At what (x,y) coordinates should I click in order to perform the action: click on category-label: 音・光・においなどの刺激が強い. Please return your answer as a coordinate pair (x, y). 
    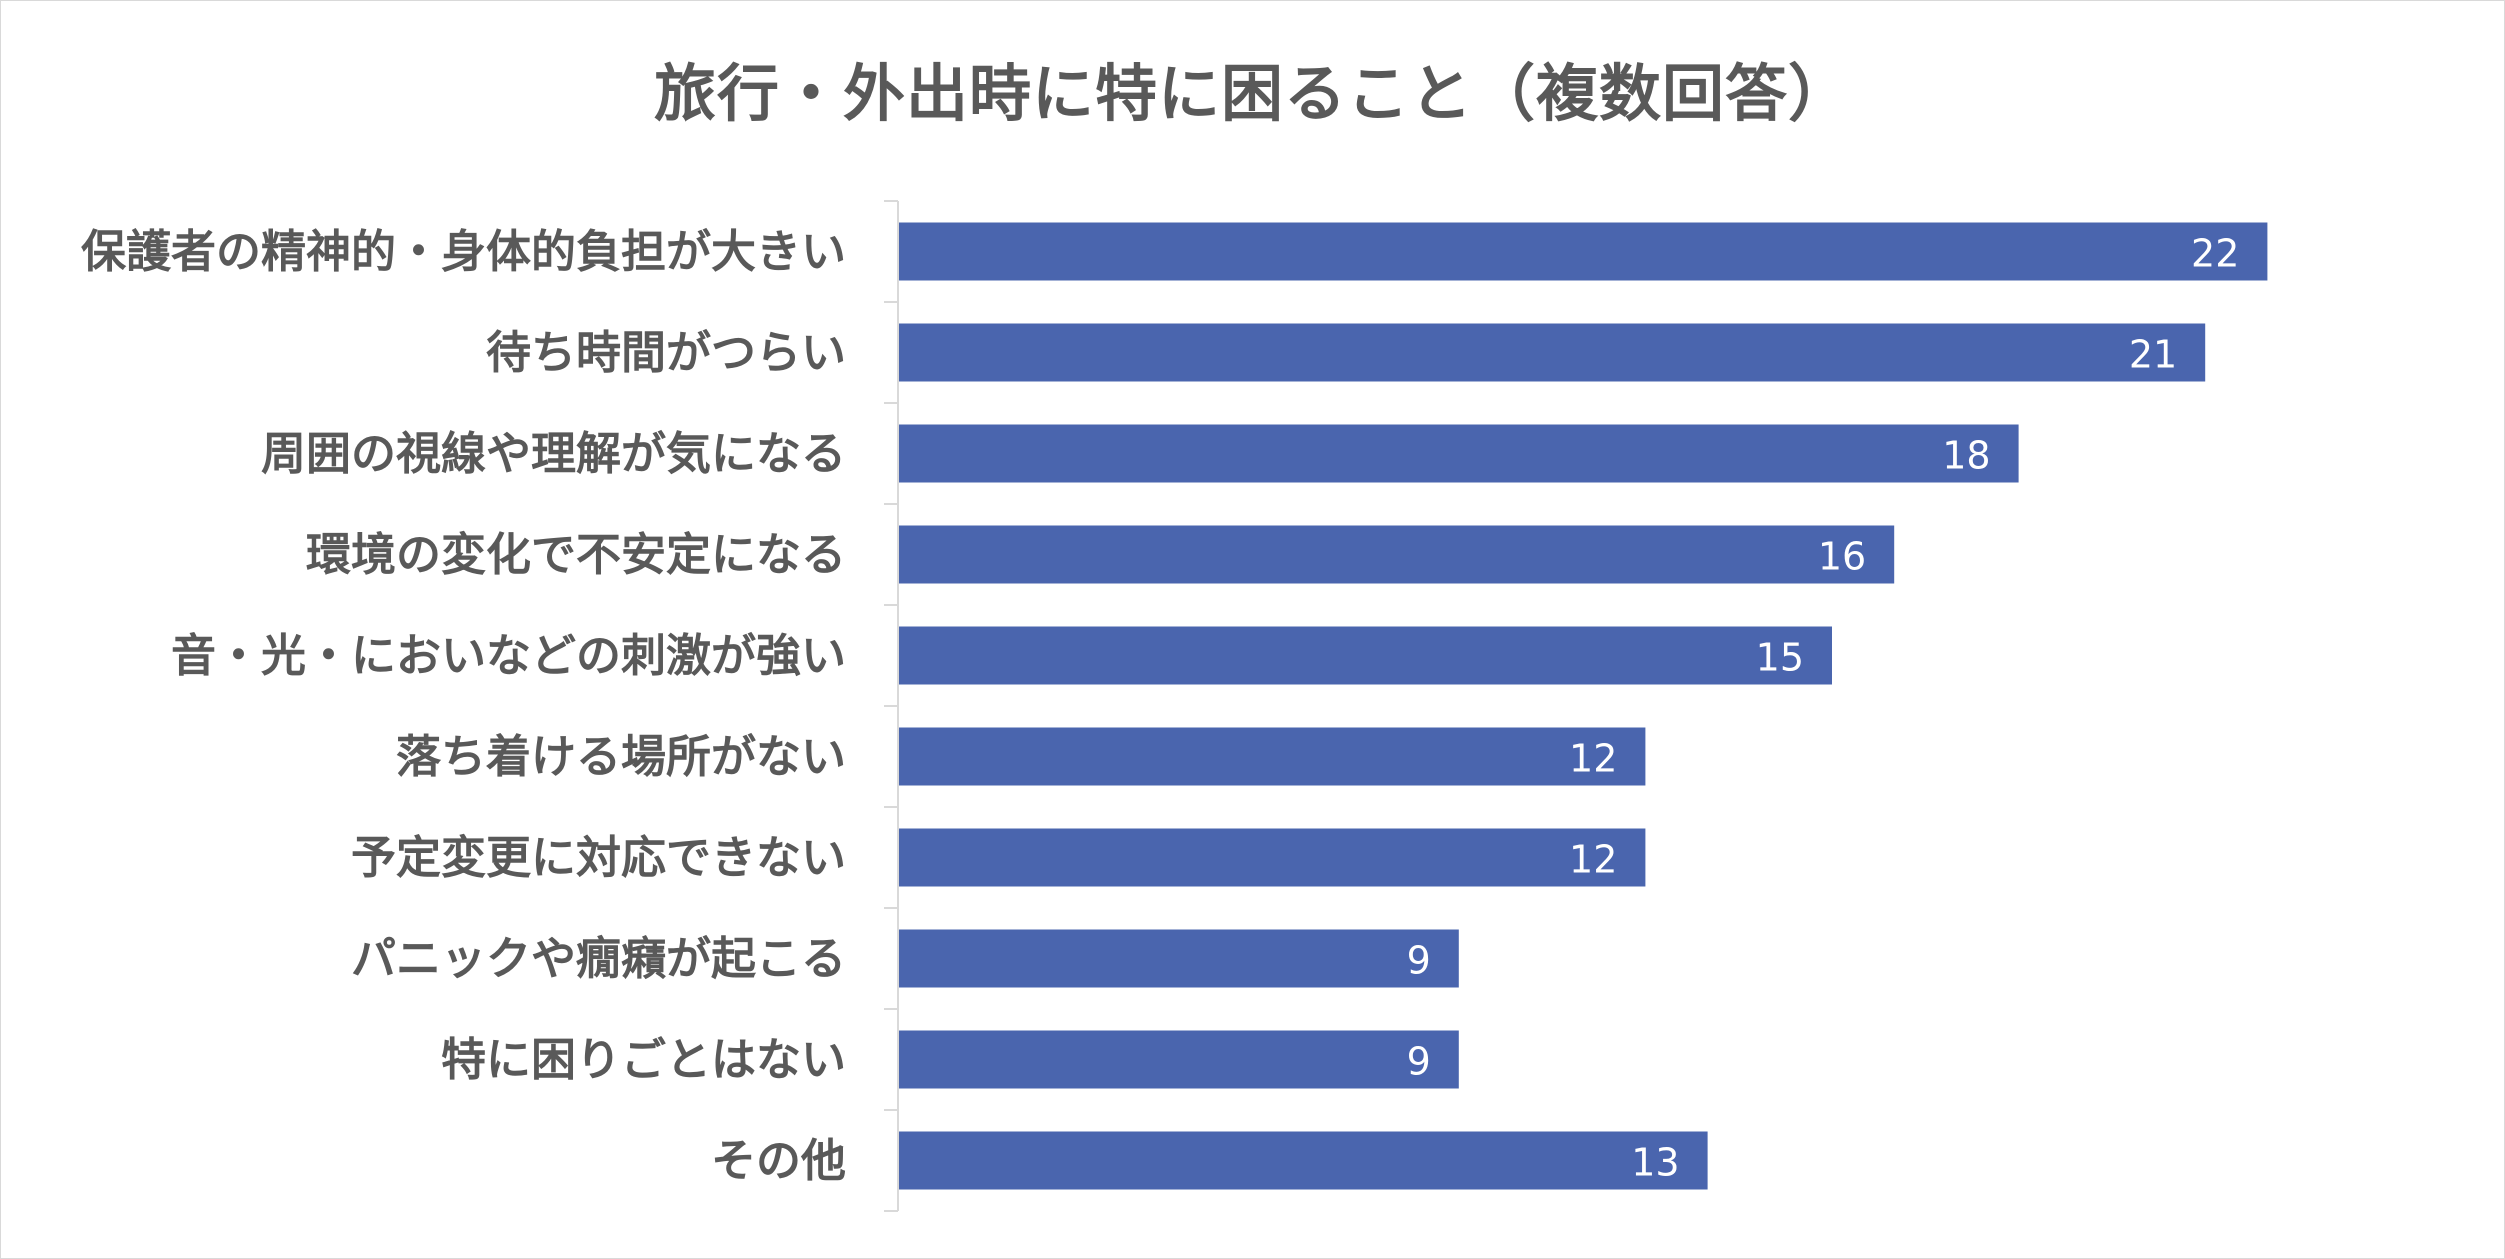
    Looking at the image, I should click on (508, 655).